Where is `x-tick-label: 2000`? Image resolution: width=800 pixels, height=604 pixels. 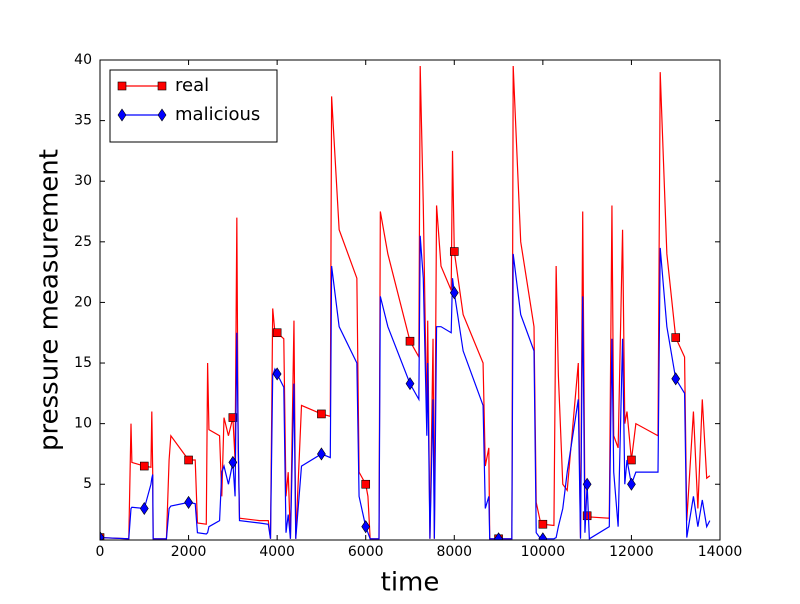
x-tick-label: 2000 is located at coordinates (189, 552).